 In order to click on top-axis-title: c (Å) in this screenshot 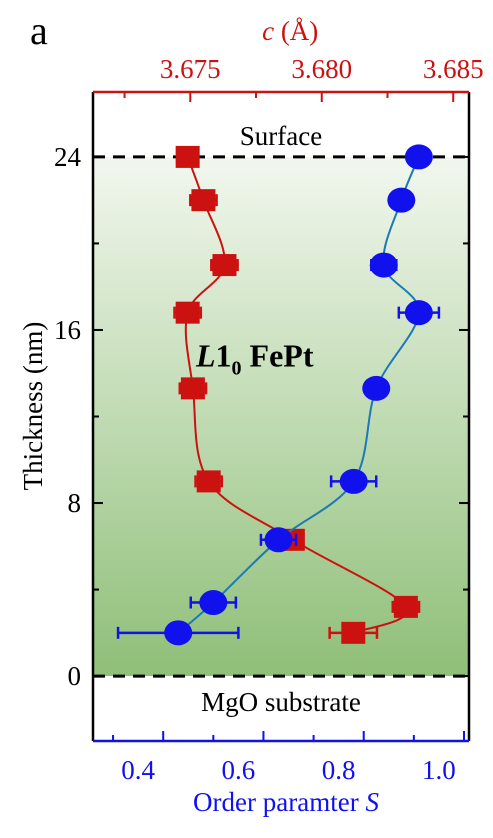, I will do `click(290, 31)`.